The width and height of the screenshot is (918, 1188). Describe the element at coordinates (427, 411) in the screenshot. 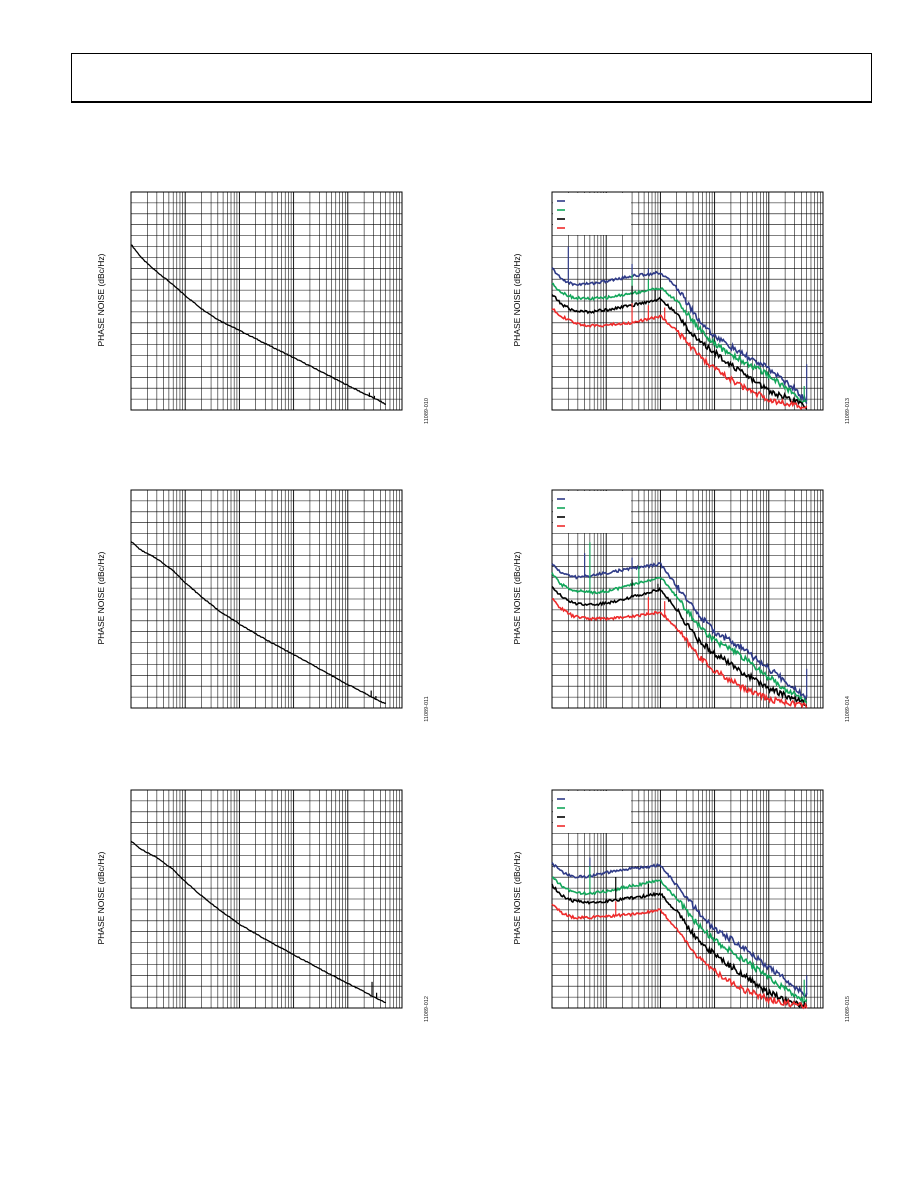

I see `figure-id: 11089-010` at that location.